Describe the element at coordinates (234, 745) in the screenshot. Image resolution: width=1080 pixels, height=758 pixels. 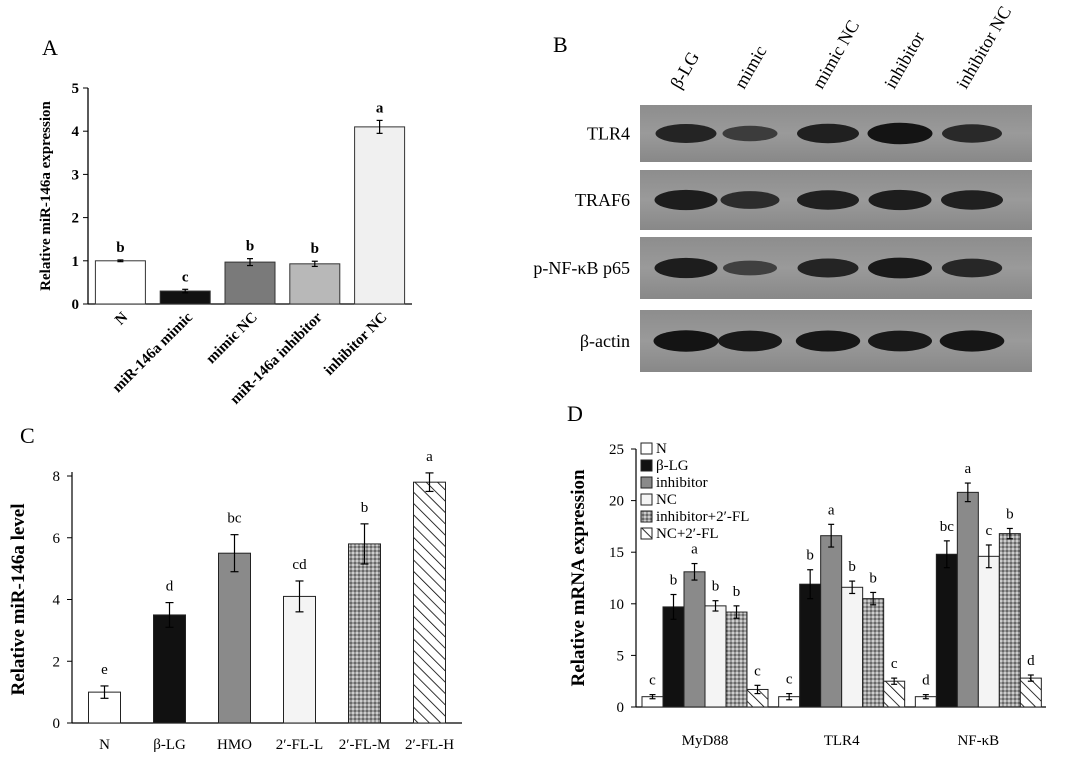
I see `x-tick-label: HMO` at that location.